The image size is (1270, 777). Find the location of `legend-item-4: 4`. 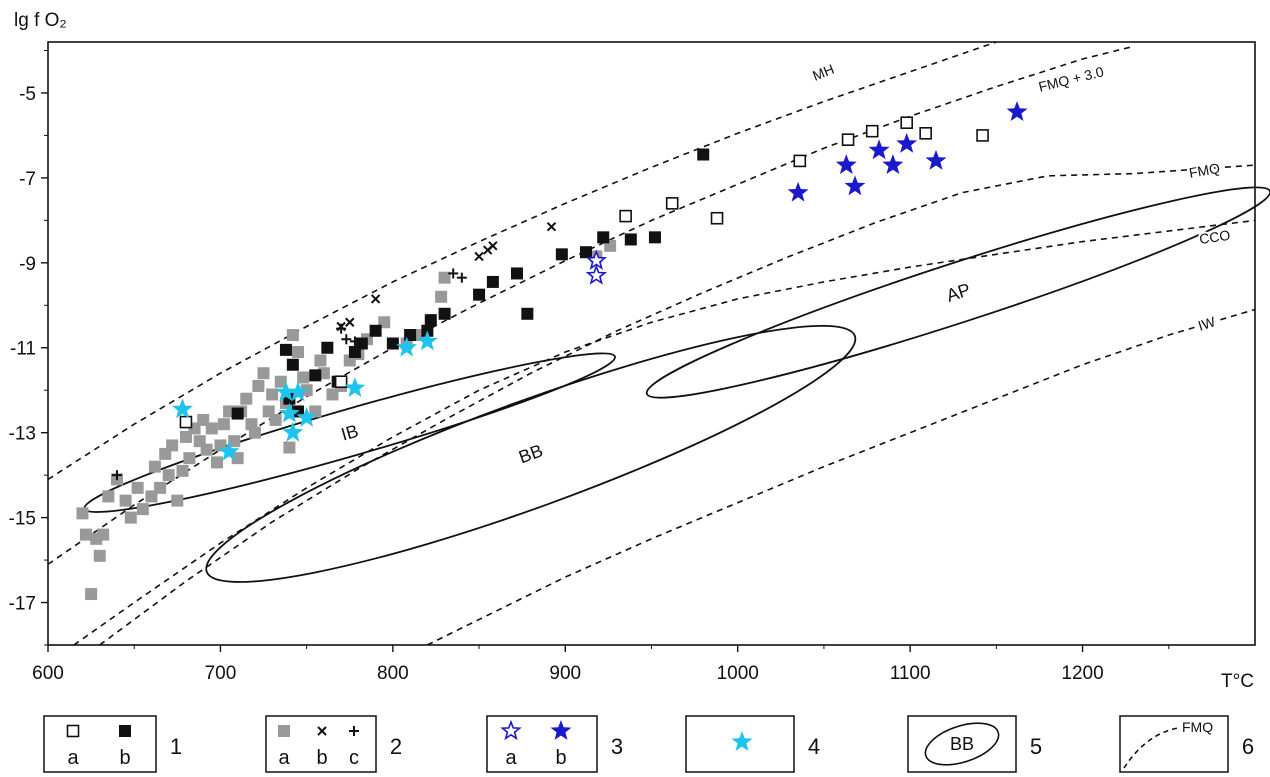

legend-item-4: 4 is located at coordinates (752, 744).